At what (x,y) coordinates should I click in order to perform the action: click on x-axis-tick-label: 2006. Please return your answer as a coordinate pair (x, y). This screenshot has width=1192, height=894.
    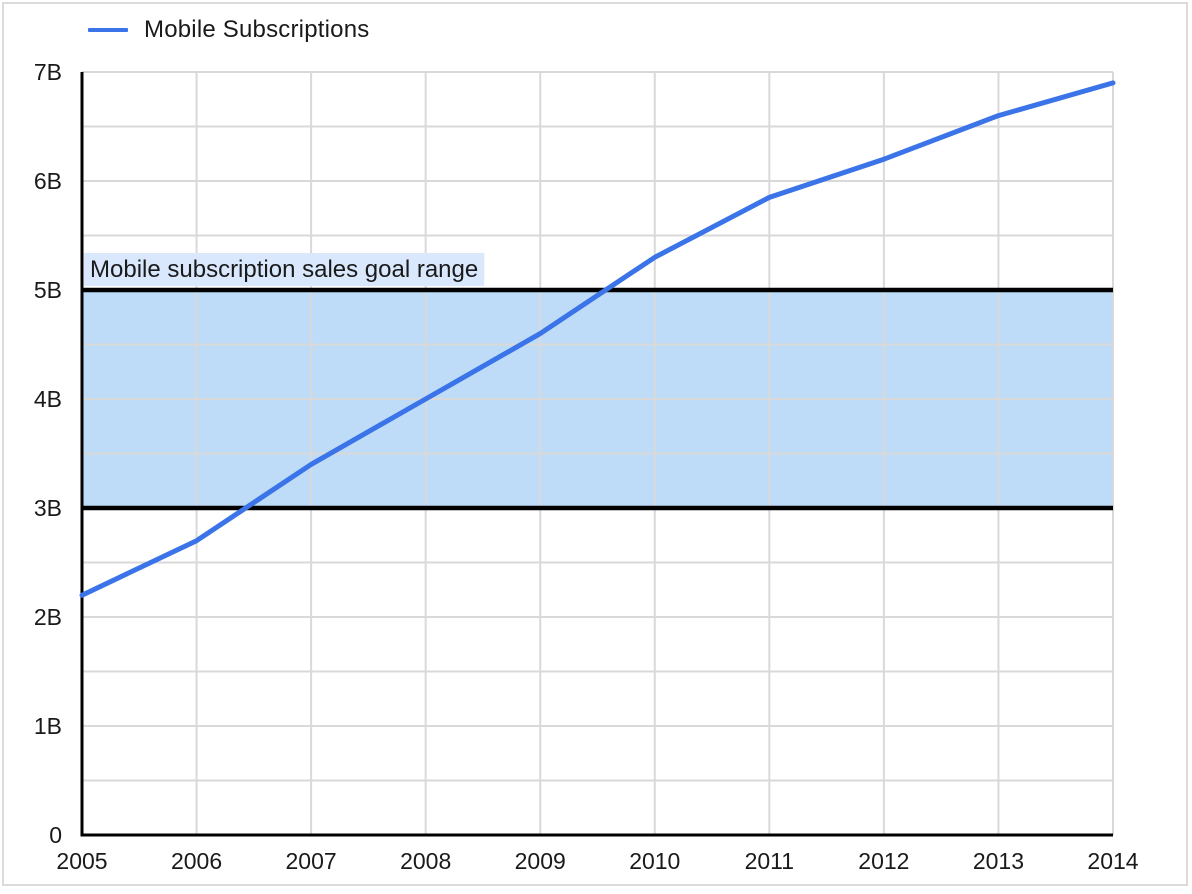
    Looking at the image, I should click on (196, 861).